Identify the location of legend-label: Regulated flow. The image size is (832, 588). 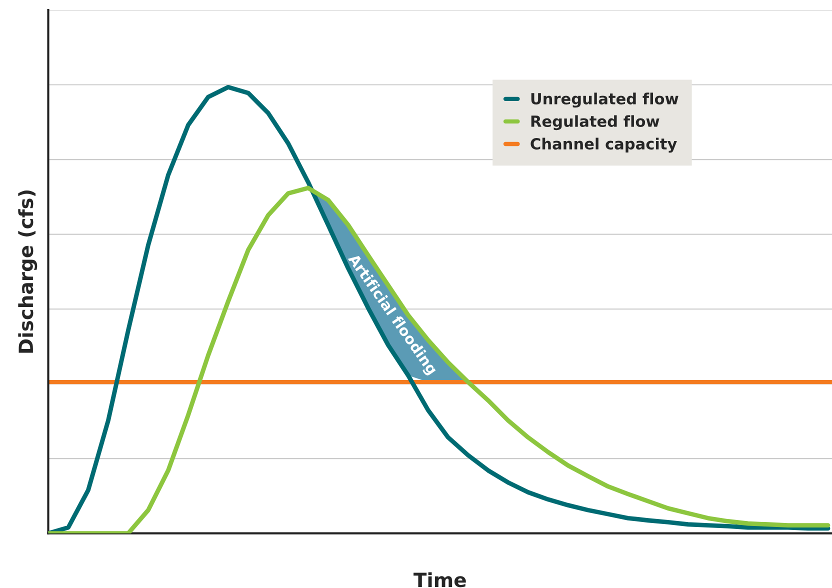
(595, 122).